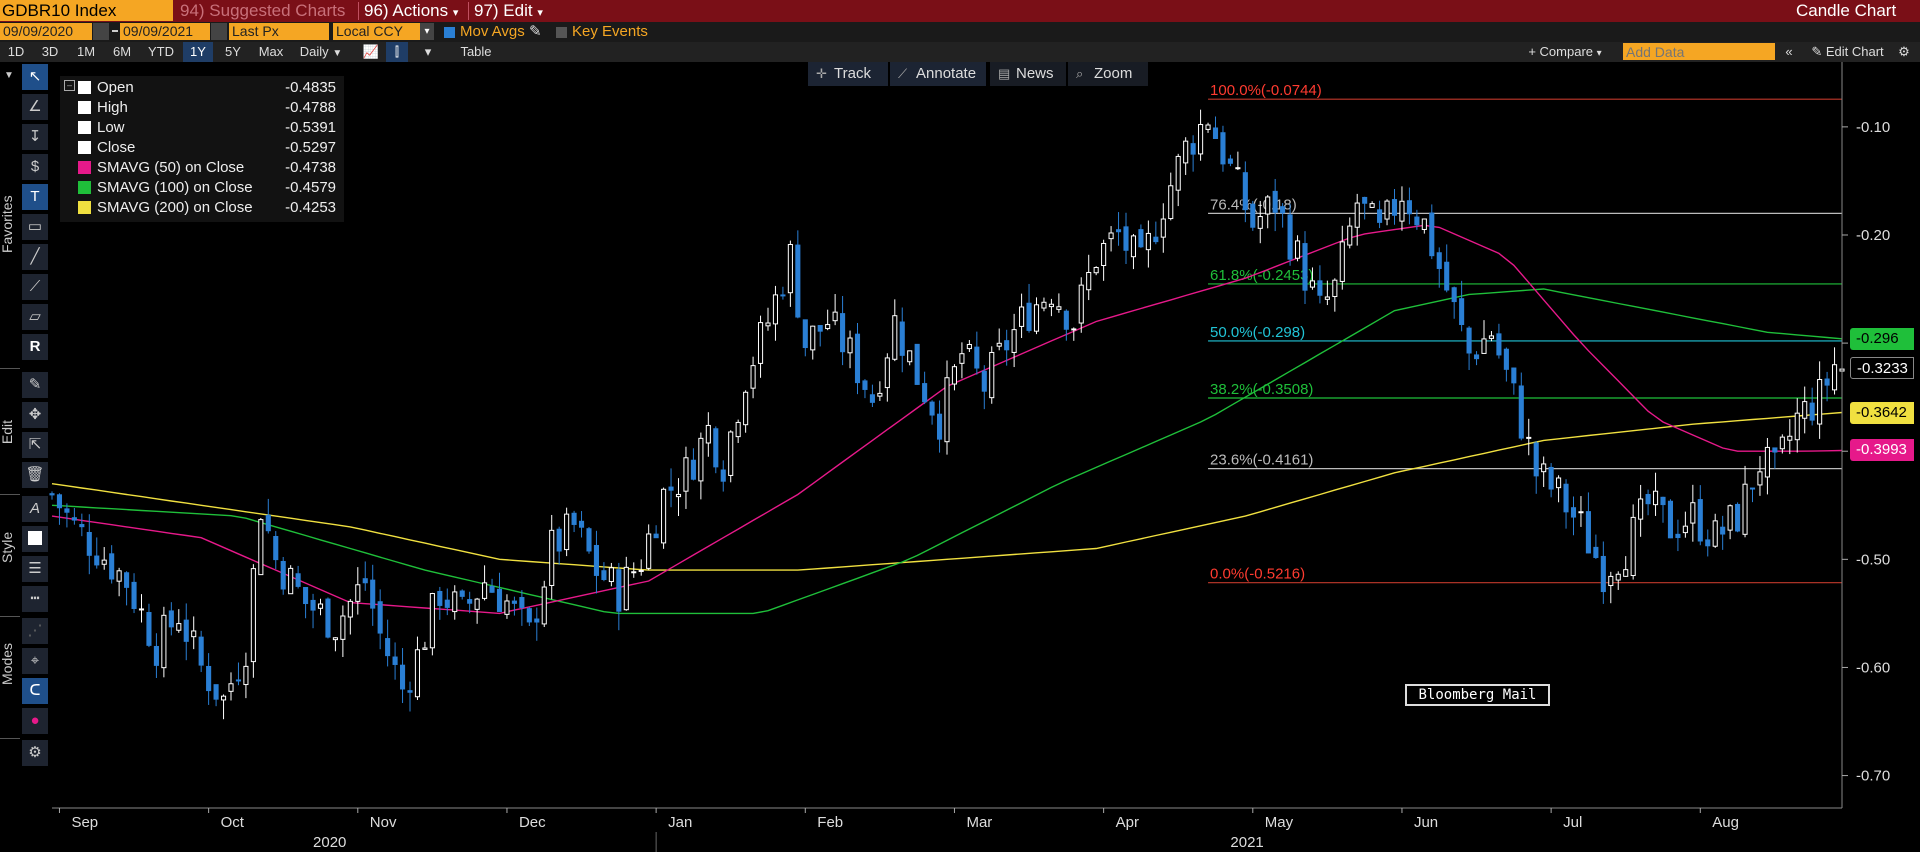  I want to click on period-5y: 5Y, so click(233, 51).